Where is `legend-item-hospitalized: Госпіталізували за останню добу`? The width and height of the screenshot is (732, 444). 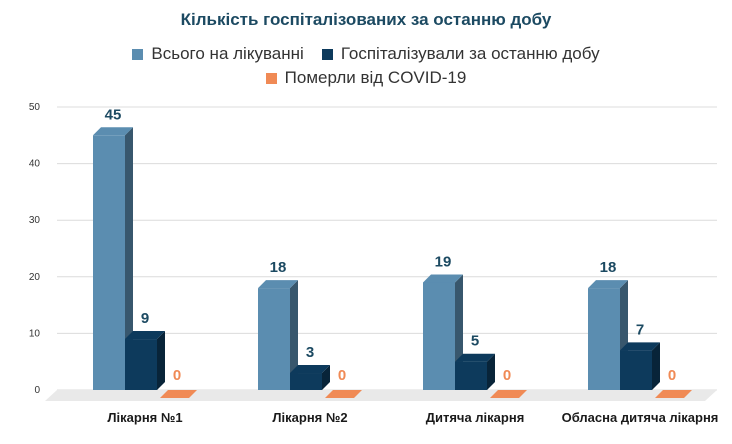 legend-item-hospitalized: Госпіталізували за останню добу is located at coordinates (460, 54).